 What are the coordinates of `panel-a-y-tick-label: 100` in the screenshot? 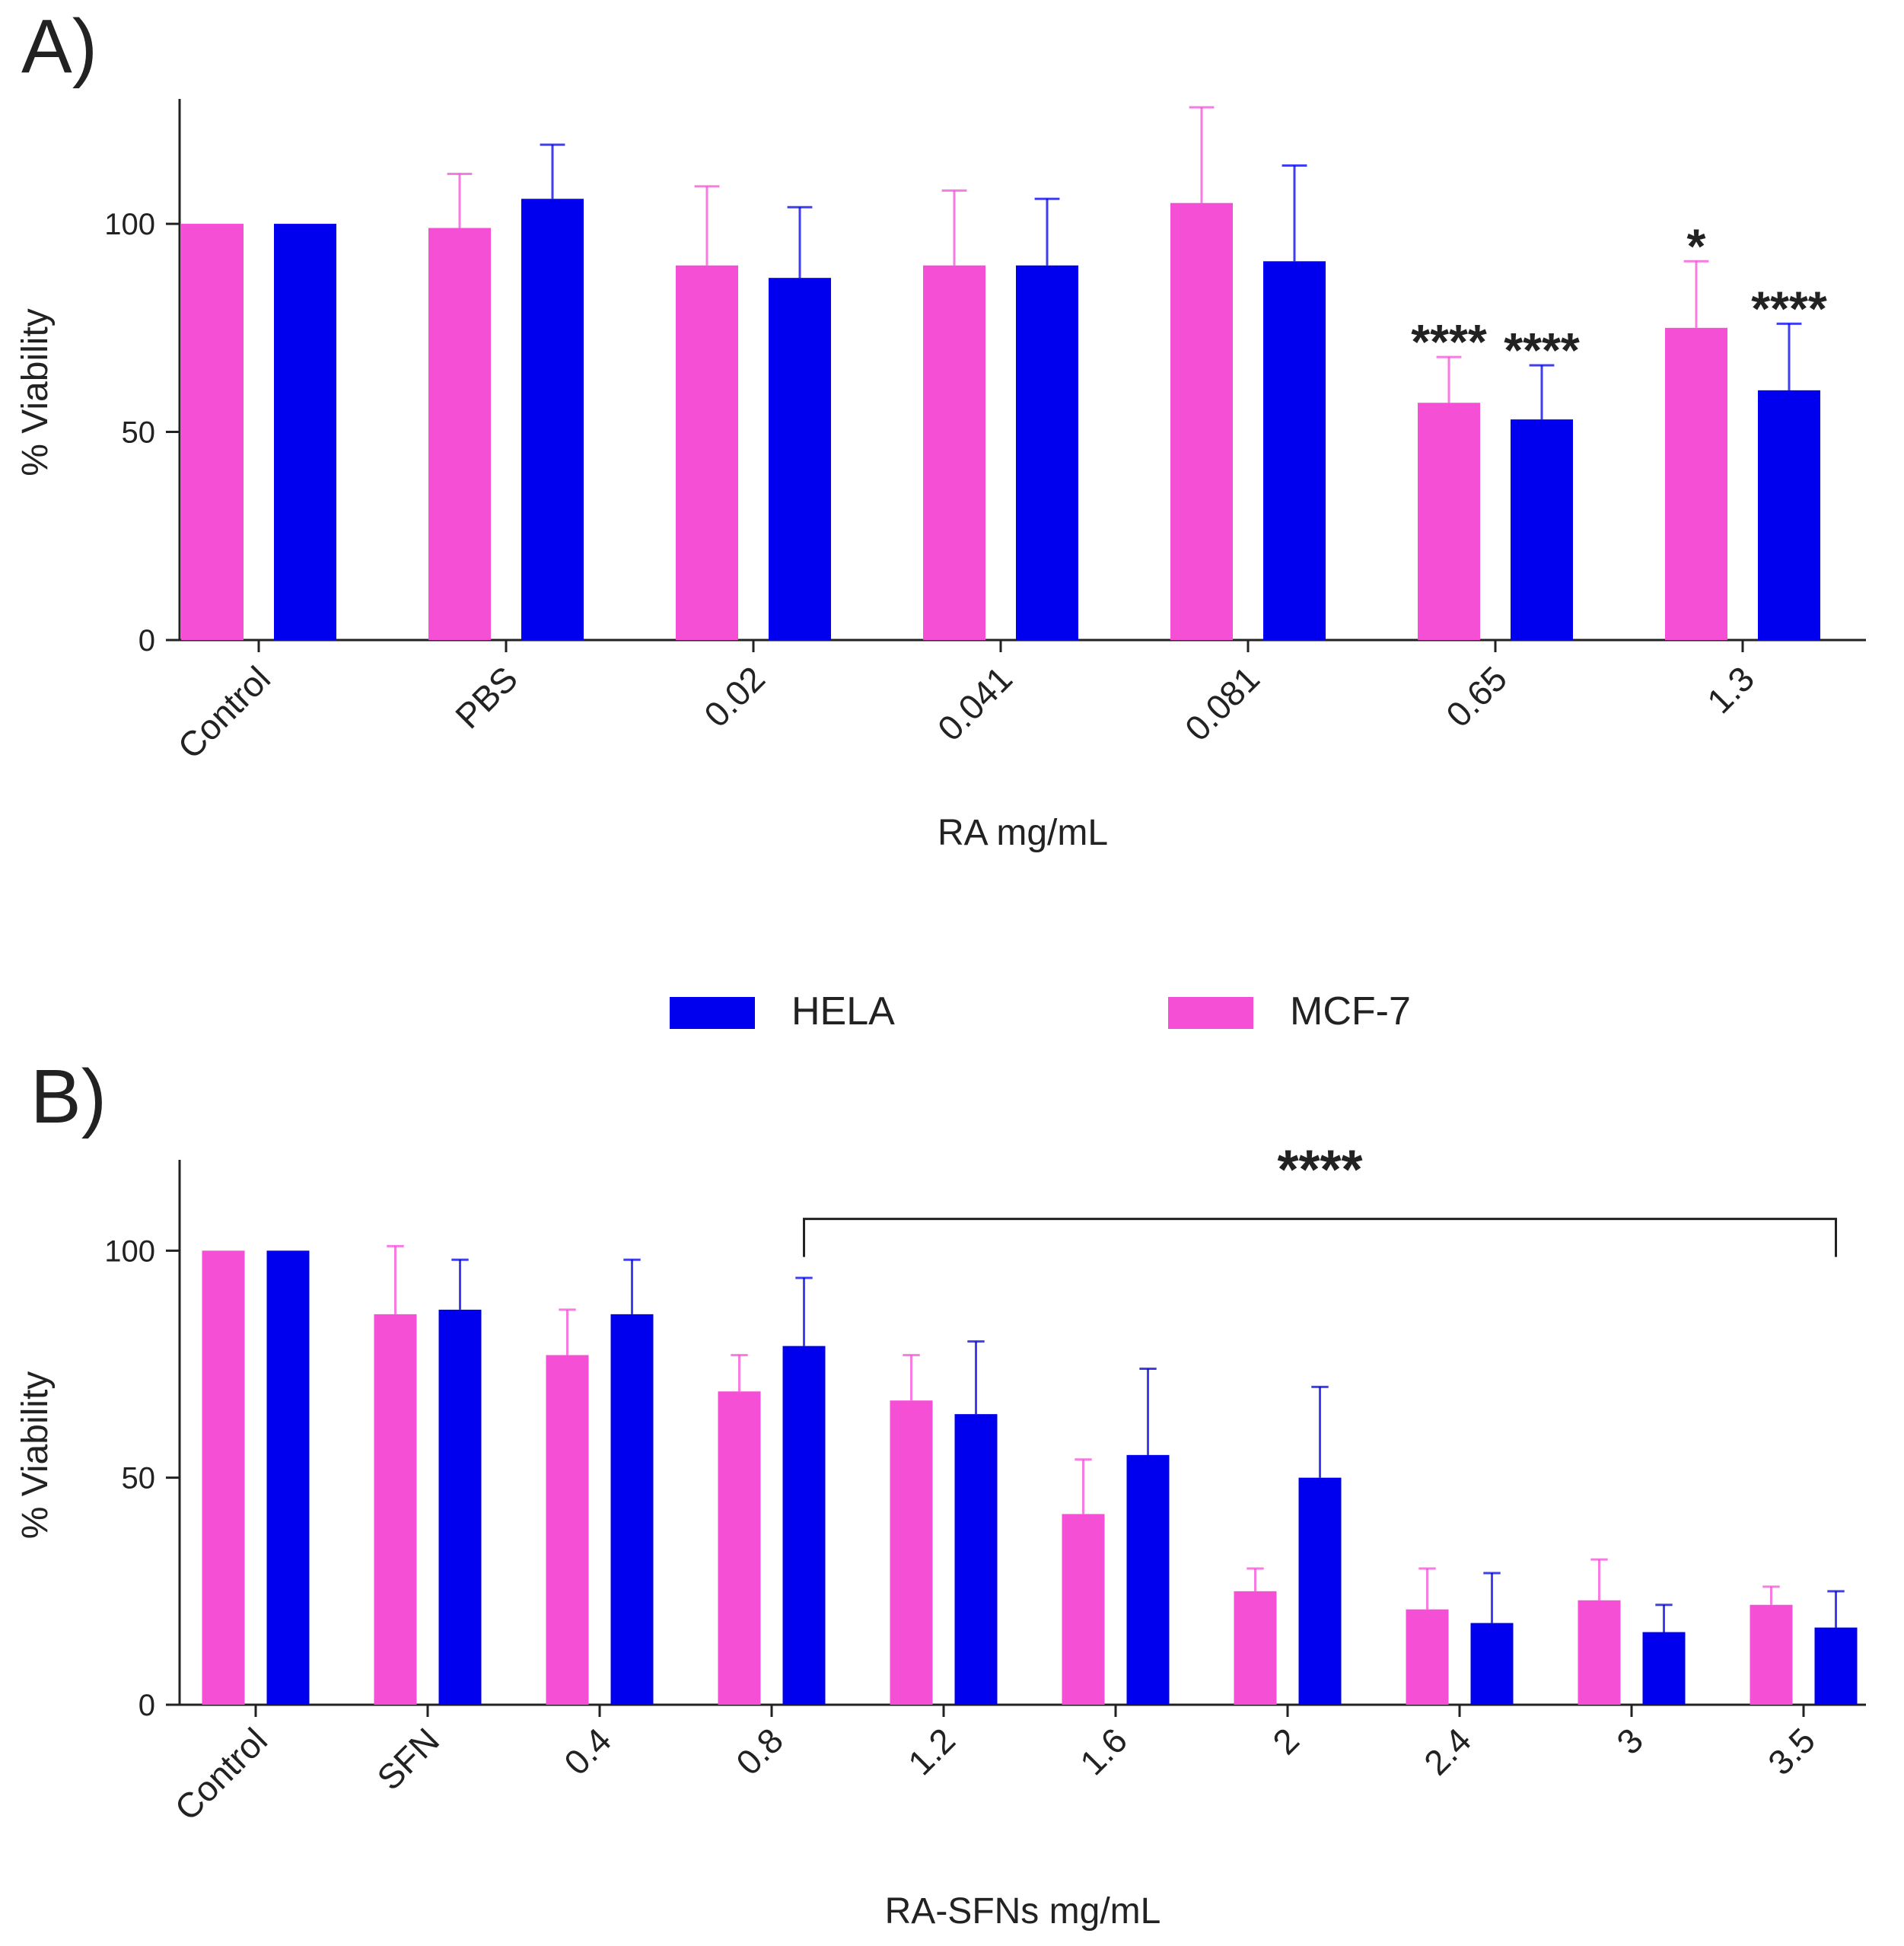 It's located at (129, 225).